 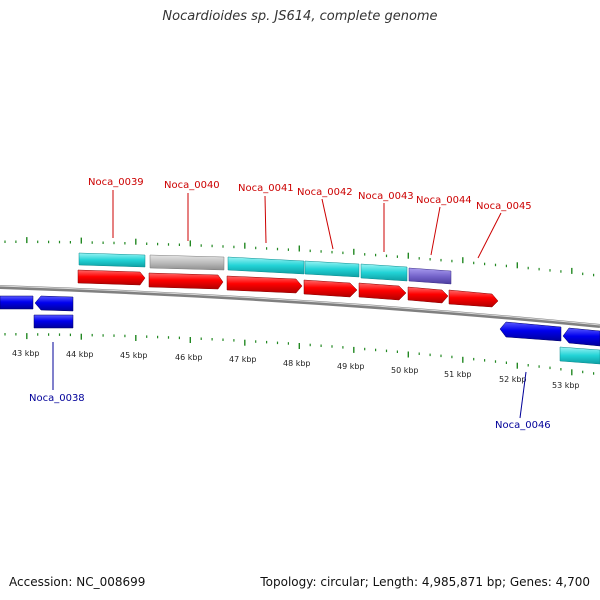 What do you see at coordinates (566, 385) in the screenshot?
I see `scale-label: 53 kbp` at bounding box center [566, 385].